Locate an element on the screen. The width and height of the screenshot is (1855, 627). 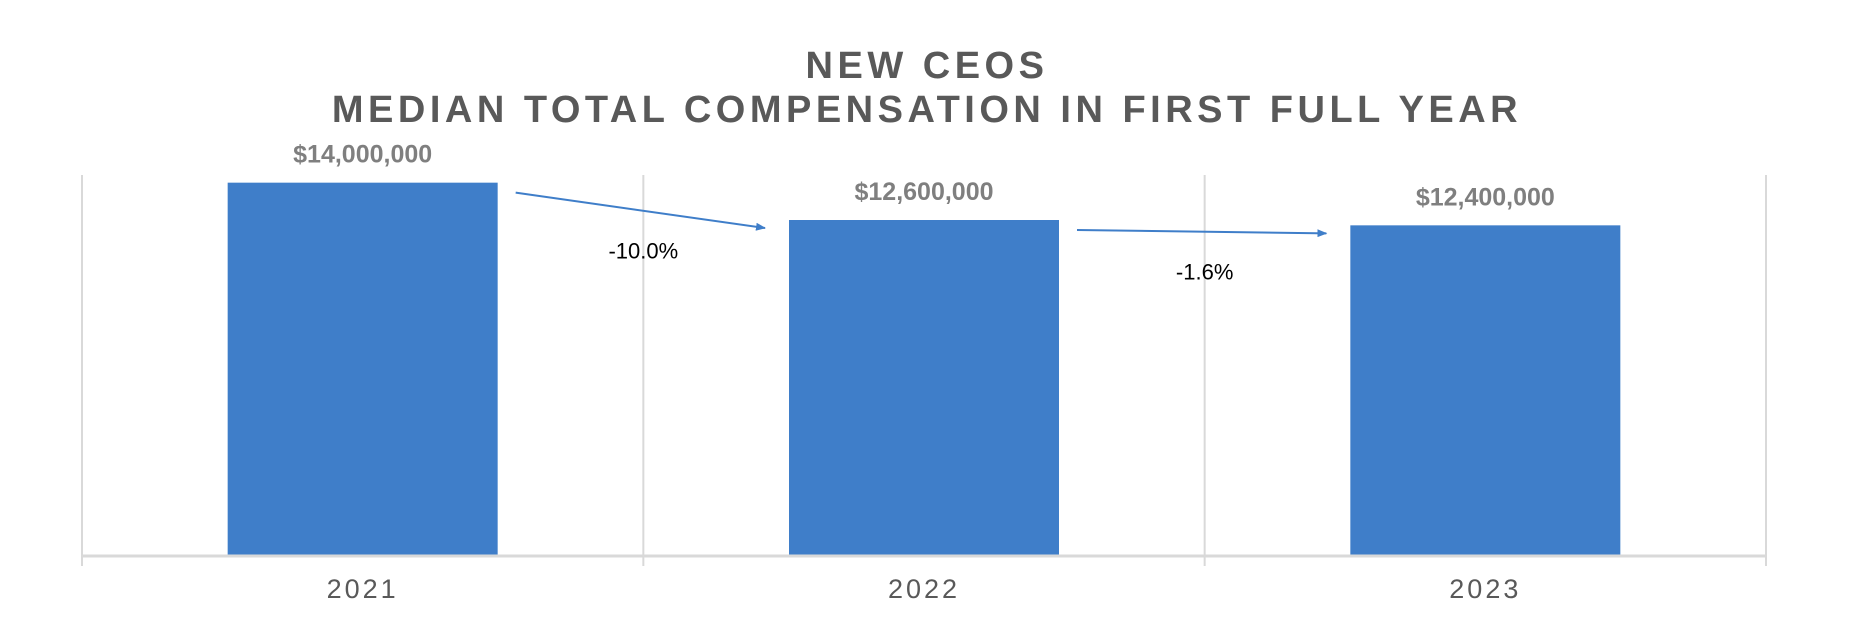
data-label-2022: $12,600,000 is located at coordinates (923, 192).